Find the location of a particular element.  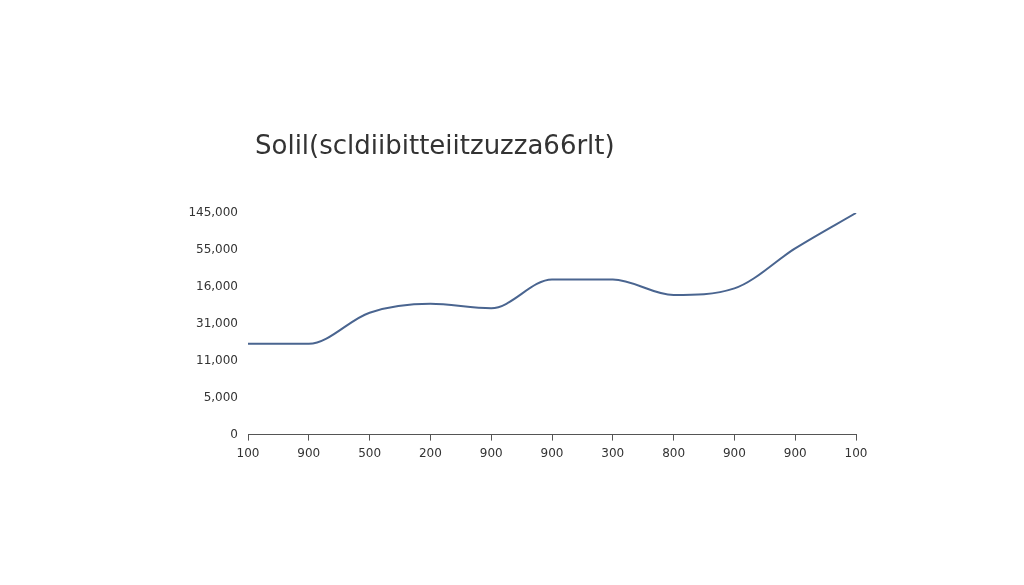

x-tick-label: 800 is located at coordinates (674, 452).